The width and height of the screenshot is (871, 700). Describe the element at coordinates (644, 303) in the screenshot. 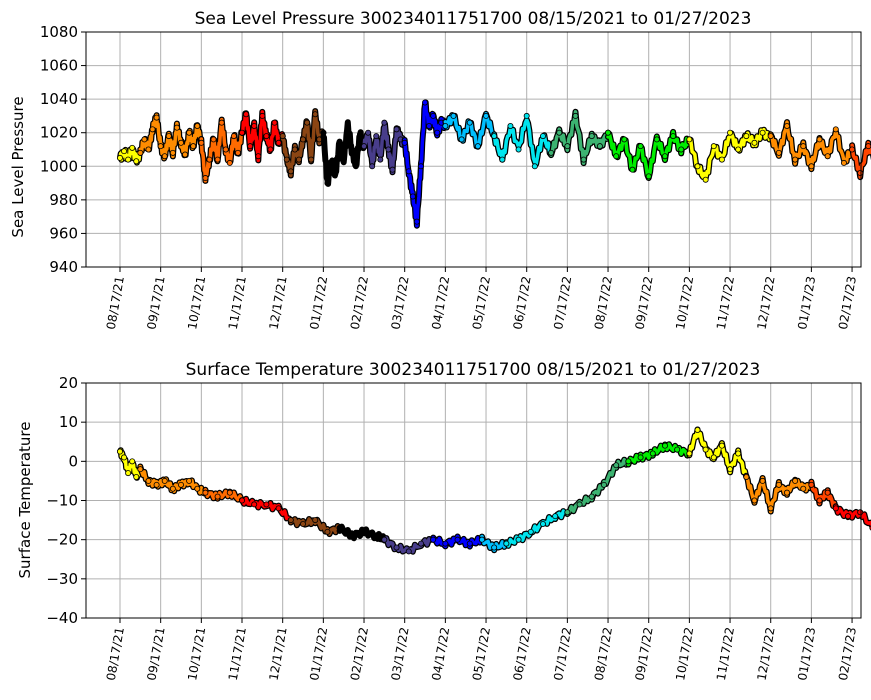

I see `x-tick-label: 09/17/22` at that location.